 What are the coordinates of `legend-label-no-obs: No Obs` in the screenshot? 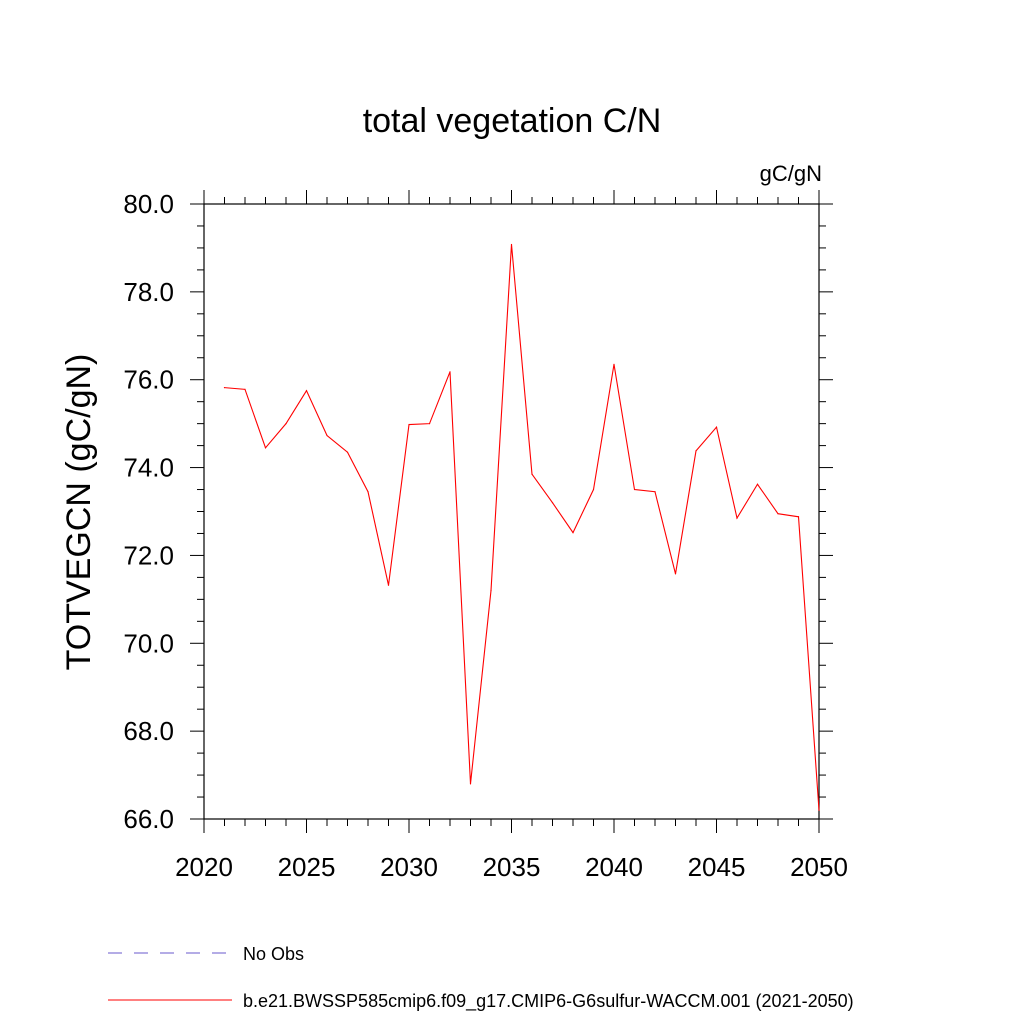 It's located at (273, 954).